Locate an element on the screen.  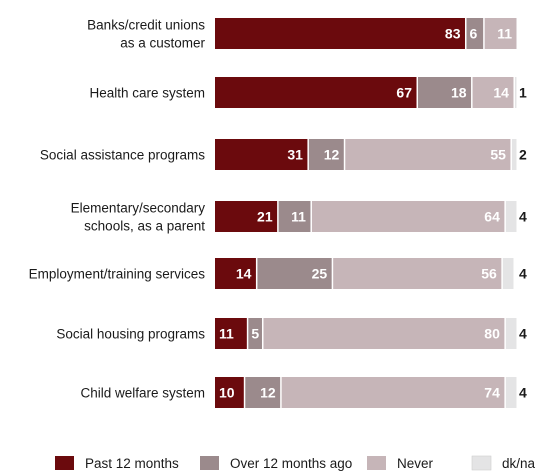
bar-segment-never-social-assistance-programs is located at coordinates (428, 154).